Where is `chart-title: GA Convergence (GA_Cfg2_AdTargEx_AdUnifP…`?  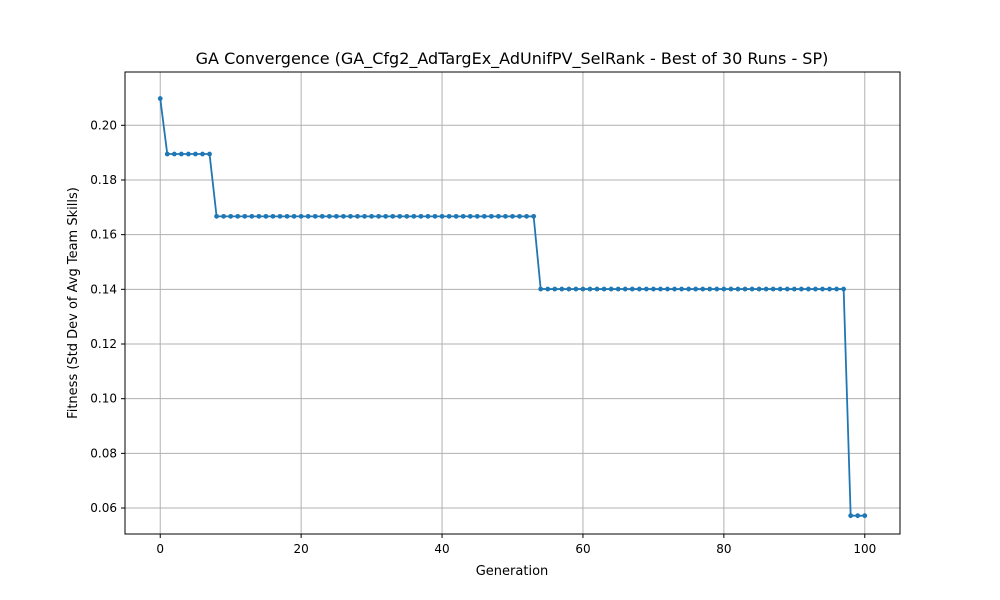 chart-title: GA Convergence (GA_Cfg2_AdTargEx_AdUnifP… is located at coordinates (512, 59).